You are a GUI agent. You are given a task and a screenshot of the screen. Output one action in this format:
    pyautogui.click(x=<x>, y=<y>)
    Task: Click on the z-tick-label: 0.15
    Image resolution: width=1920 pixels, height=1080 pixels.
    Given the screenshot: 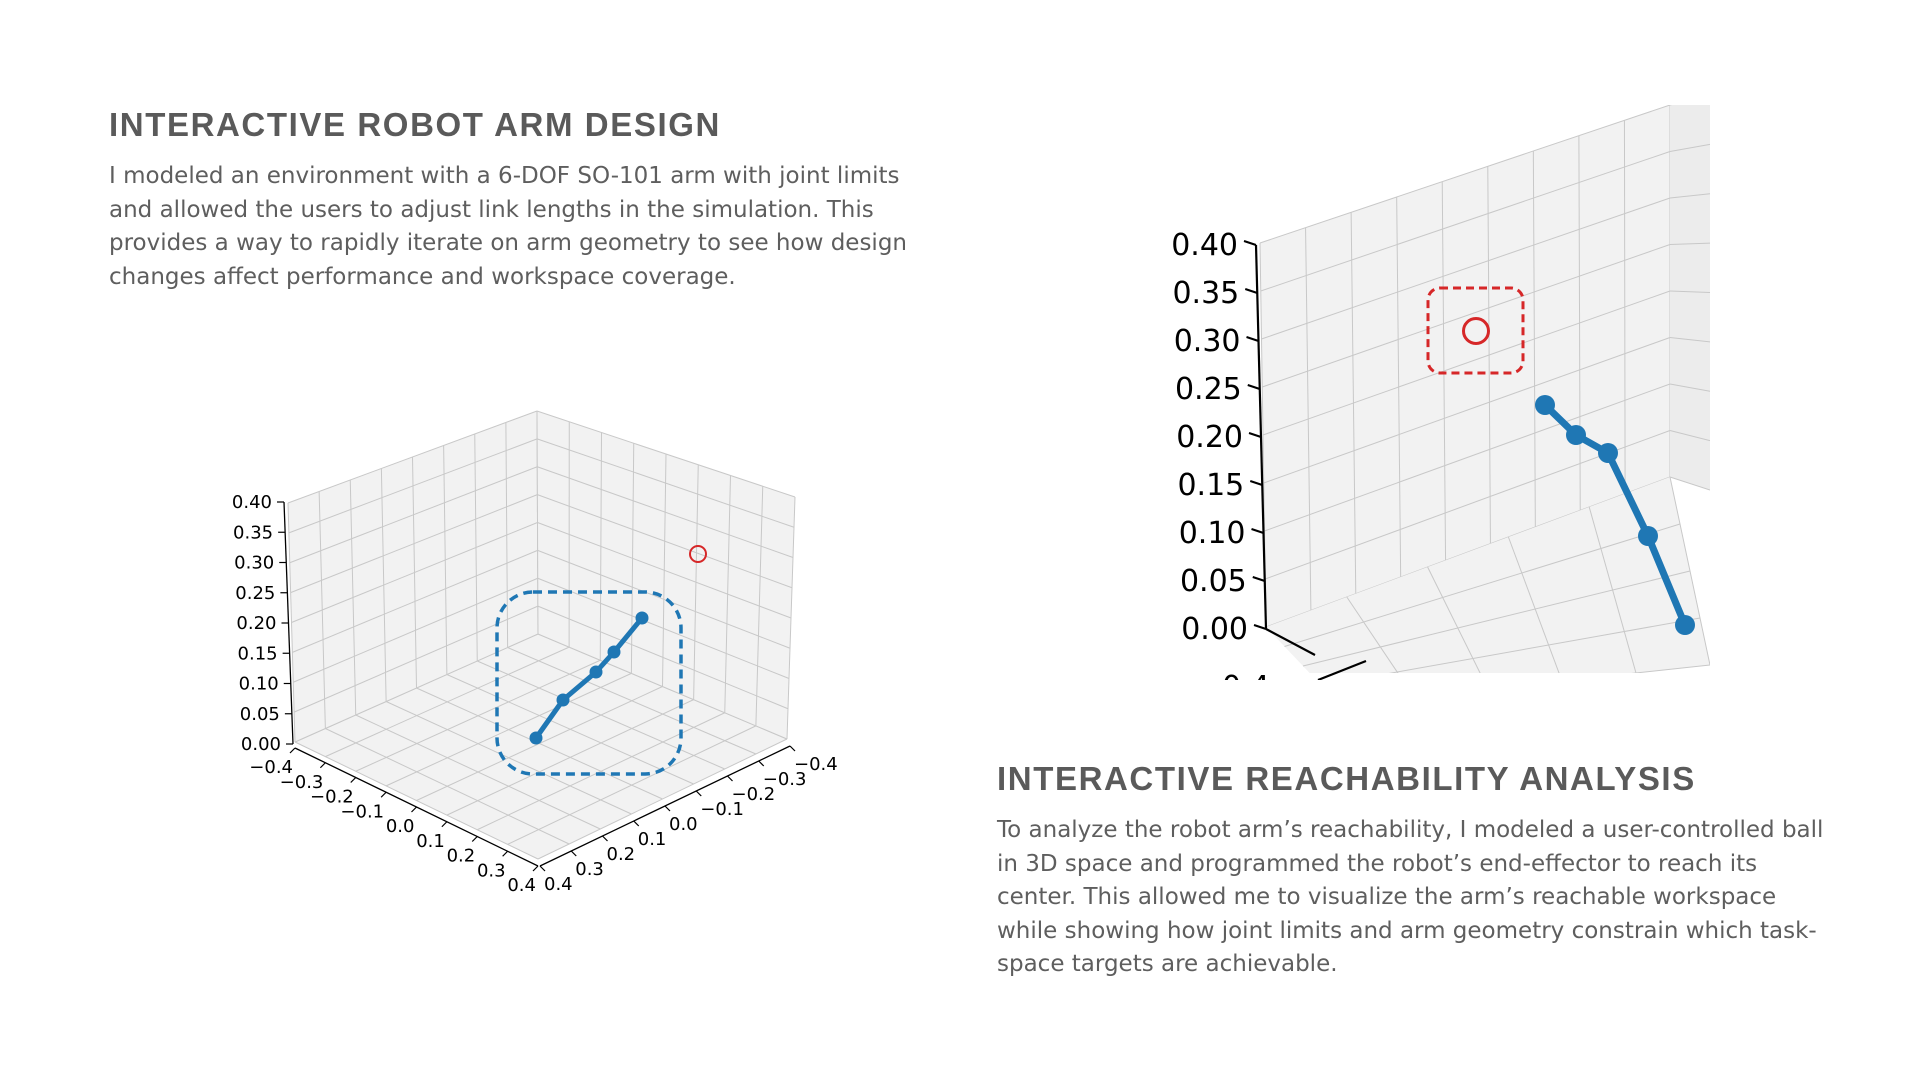 What is the action you would take?
    pyautogui.click(x=258, y=653)
    